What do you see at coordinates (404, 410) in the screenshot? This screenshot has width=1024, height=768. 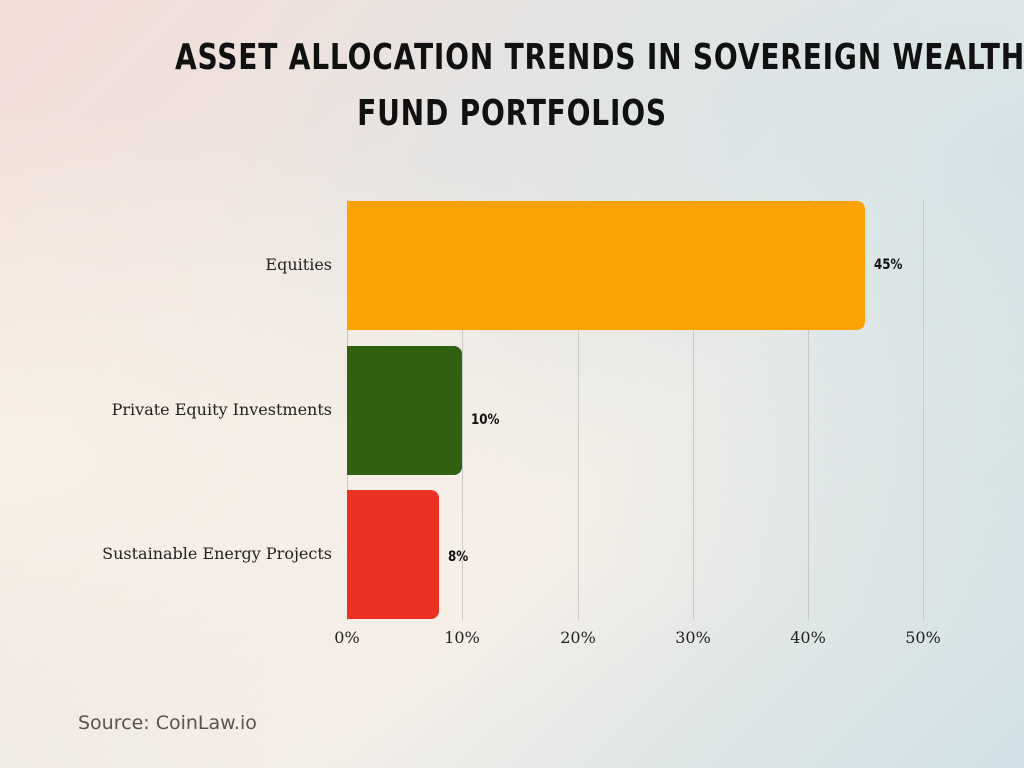 I see `bar-private-equity` at bounding box center [404, 410].